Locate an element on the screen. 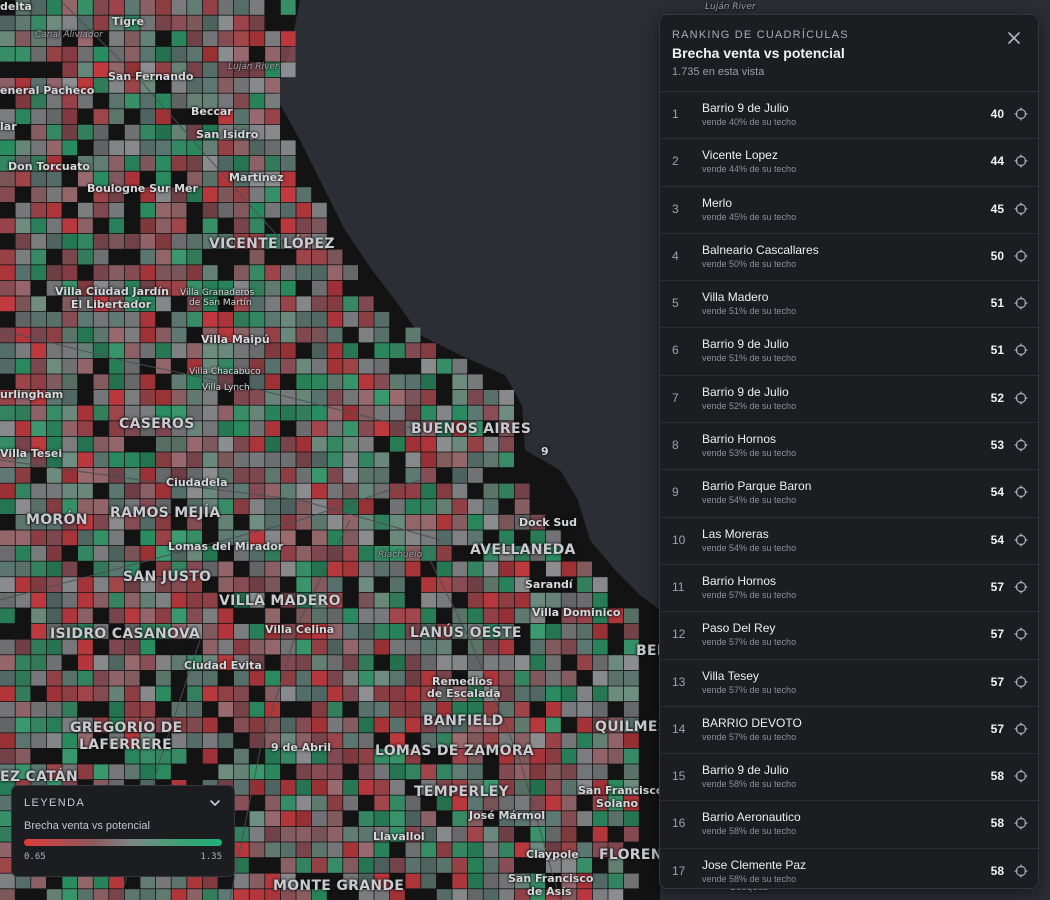  ranking-row: 8 Barrio Hornos vende 53% de su techo 53 is located at coordinates (849, 447).